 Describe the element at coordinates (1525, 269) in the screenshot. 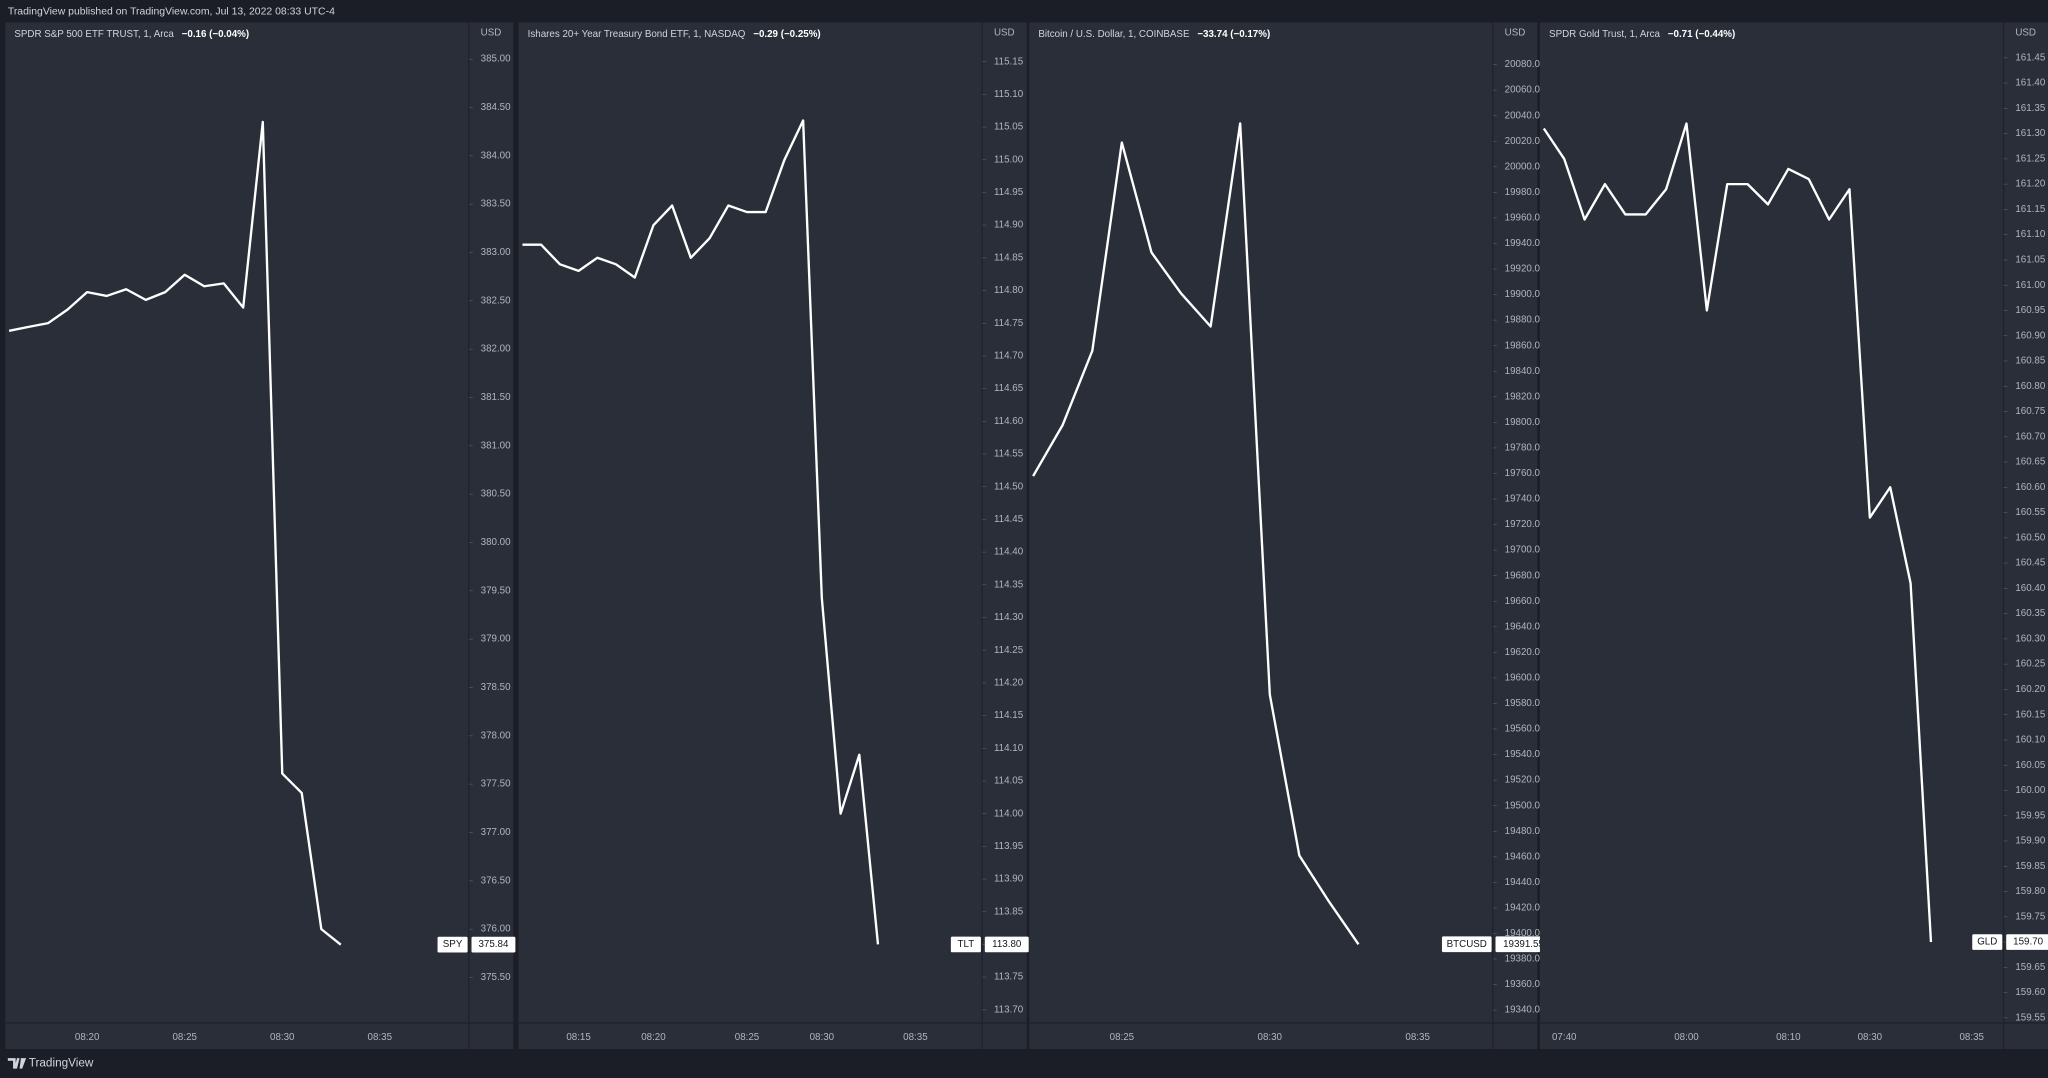

I see `y-tick-label: 19920.00` at that location.